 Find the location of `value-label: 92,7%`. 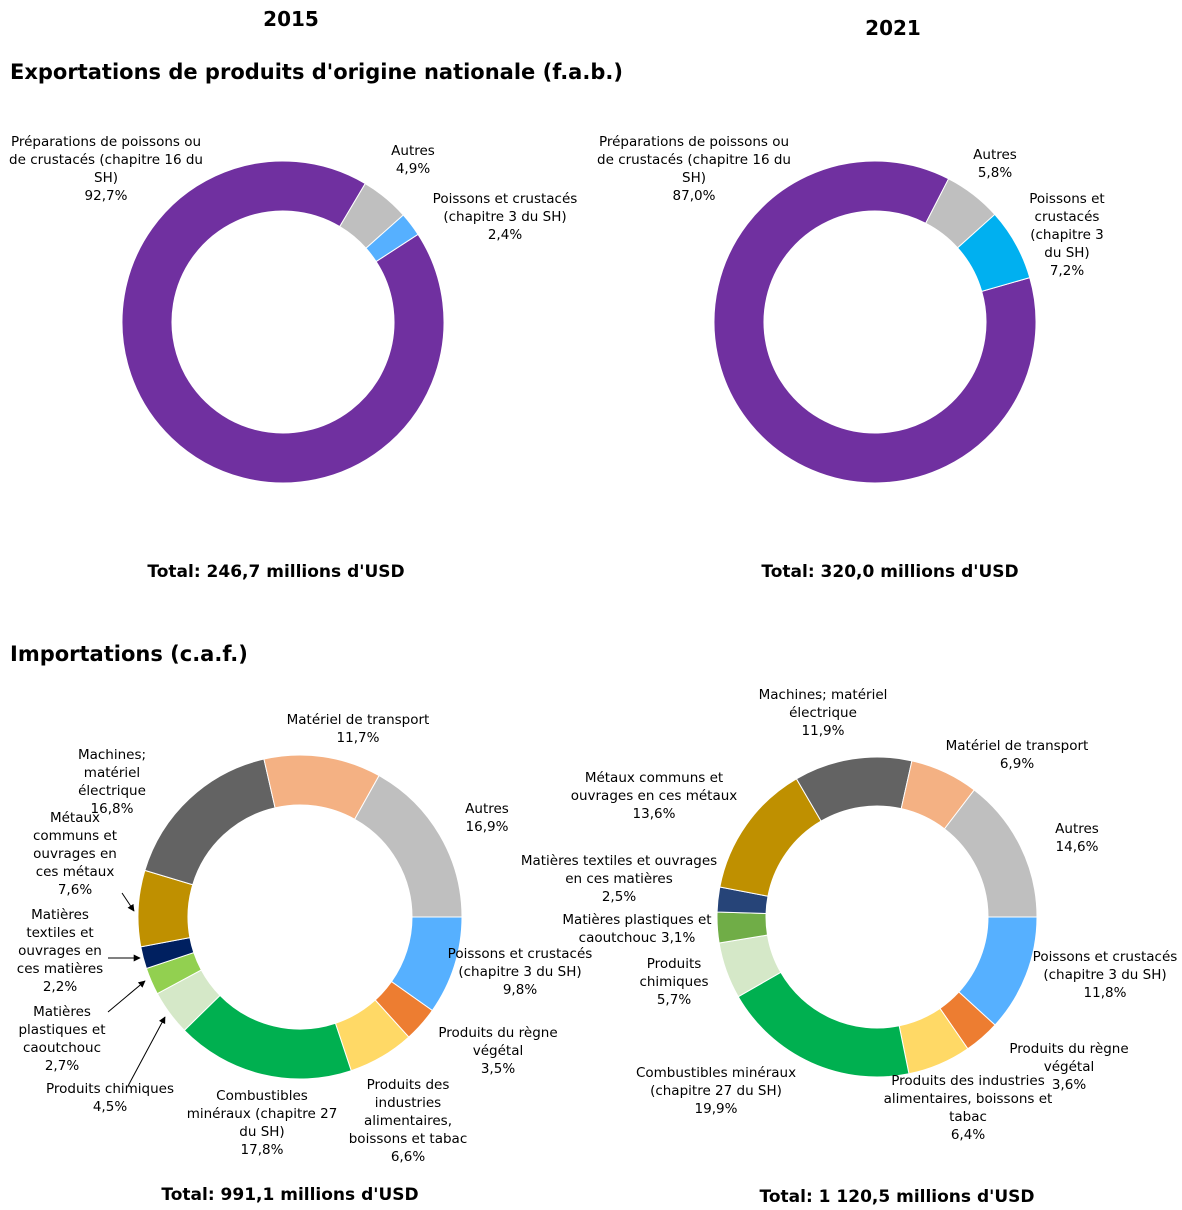

value-label: 92,7% is located at coordinates (106, 196).